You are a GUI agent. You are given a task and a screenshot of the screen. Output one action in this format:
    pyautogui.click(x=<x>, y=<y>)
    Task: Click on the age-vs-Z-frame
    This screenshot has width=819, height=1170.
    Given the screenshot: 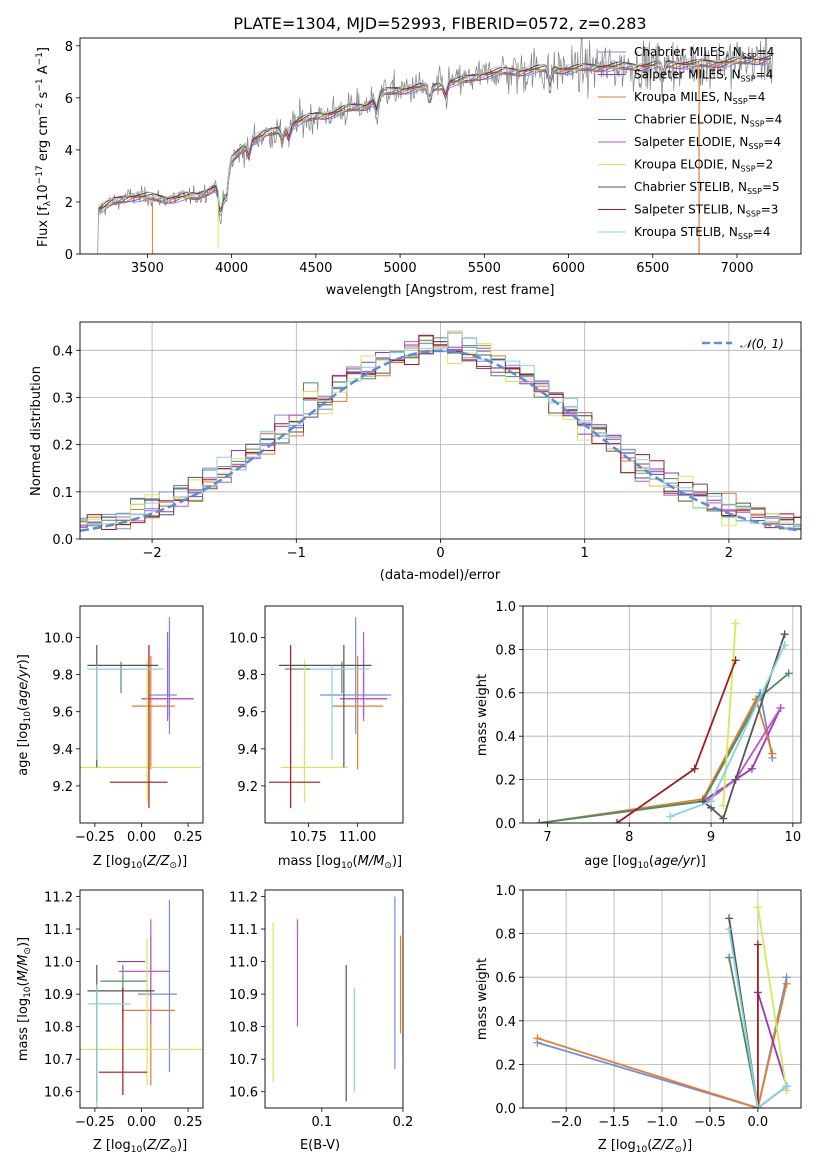 What is the action you would take?
    pyautogui.click(x=141, y=714)
    